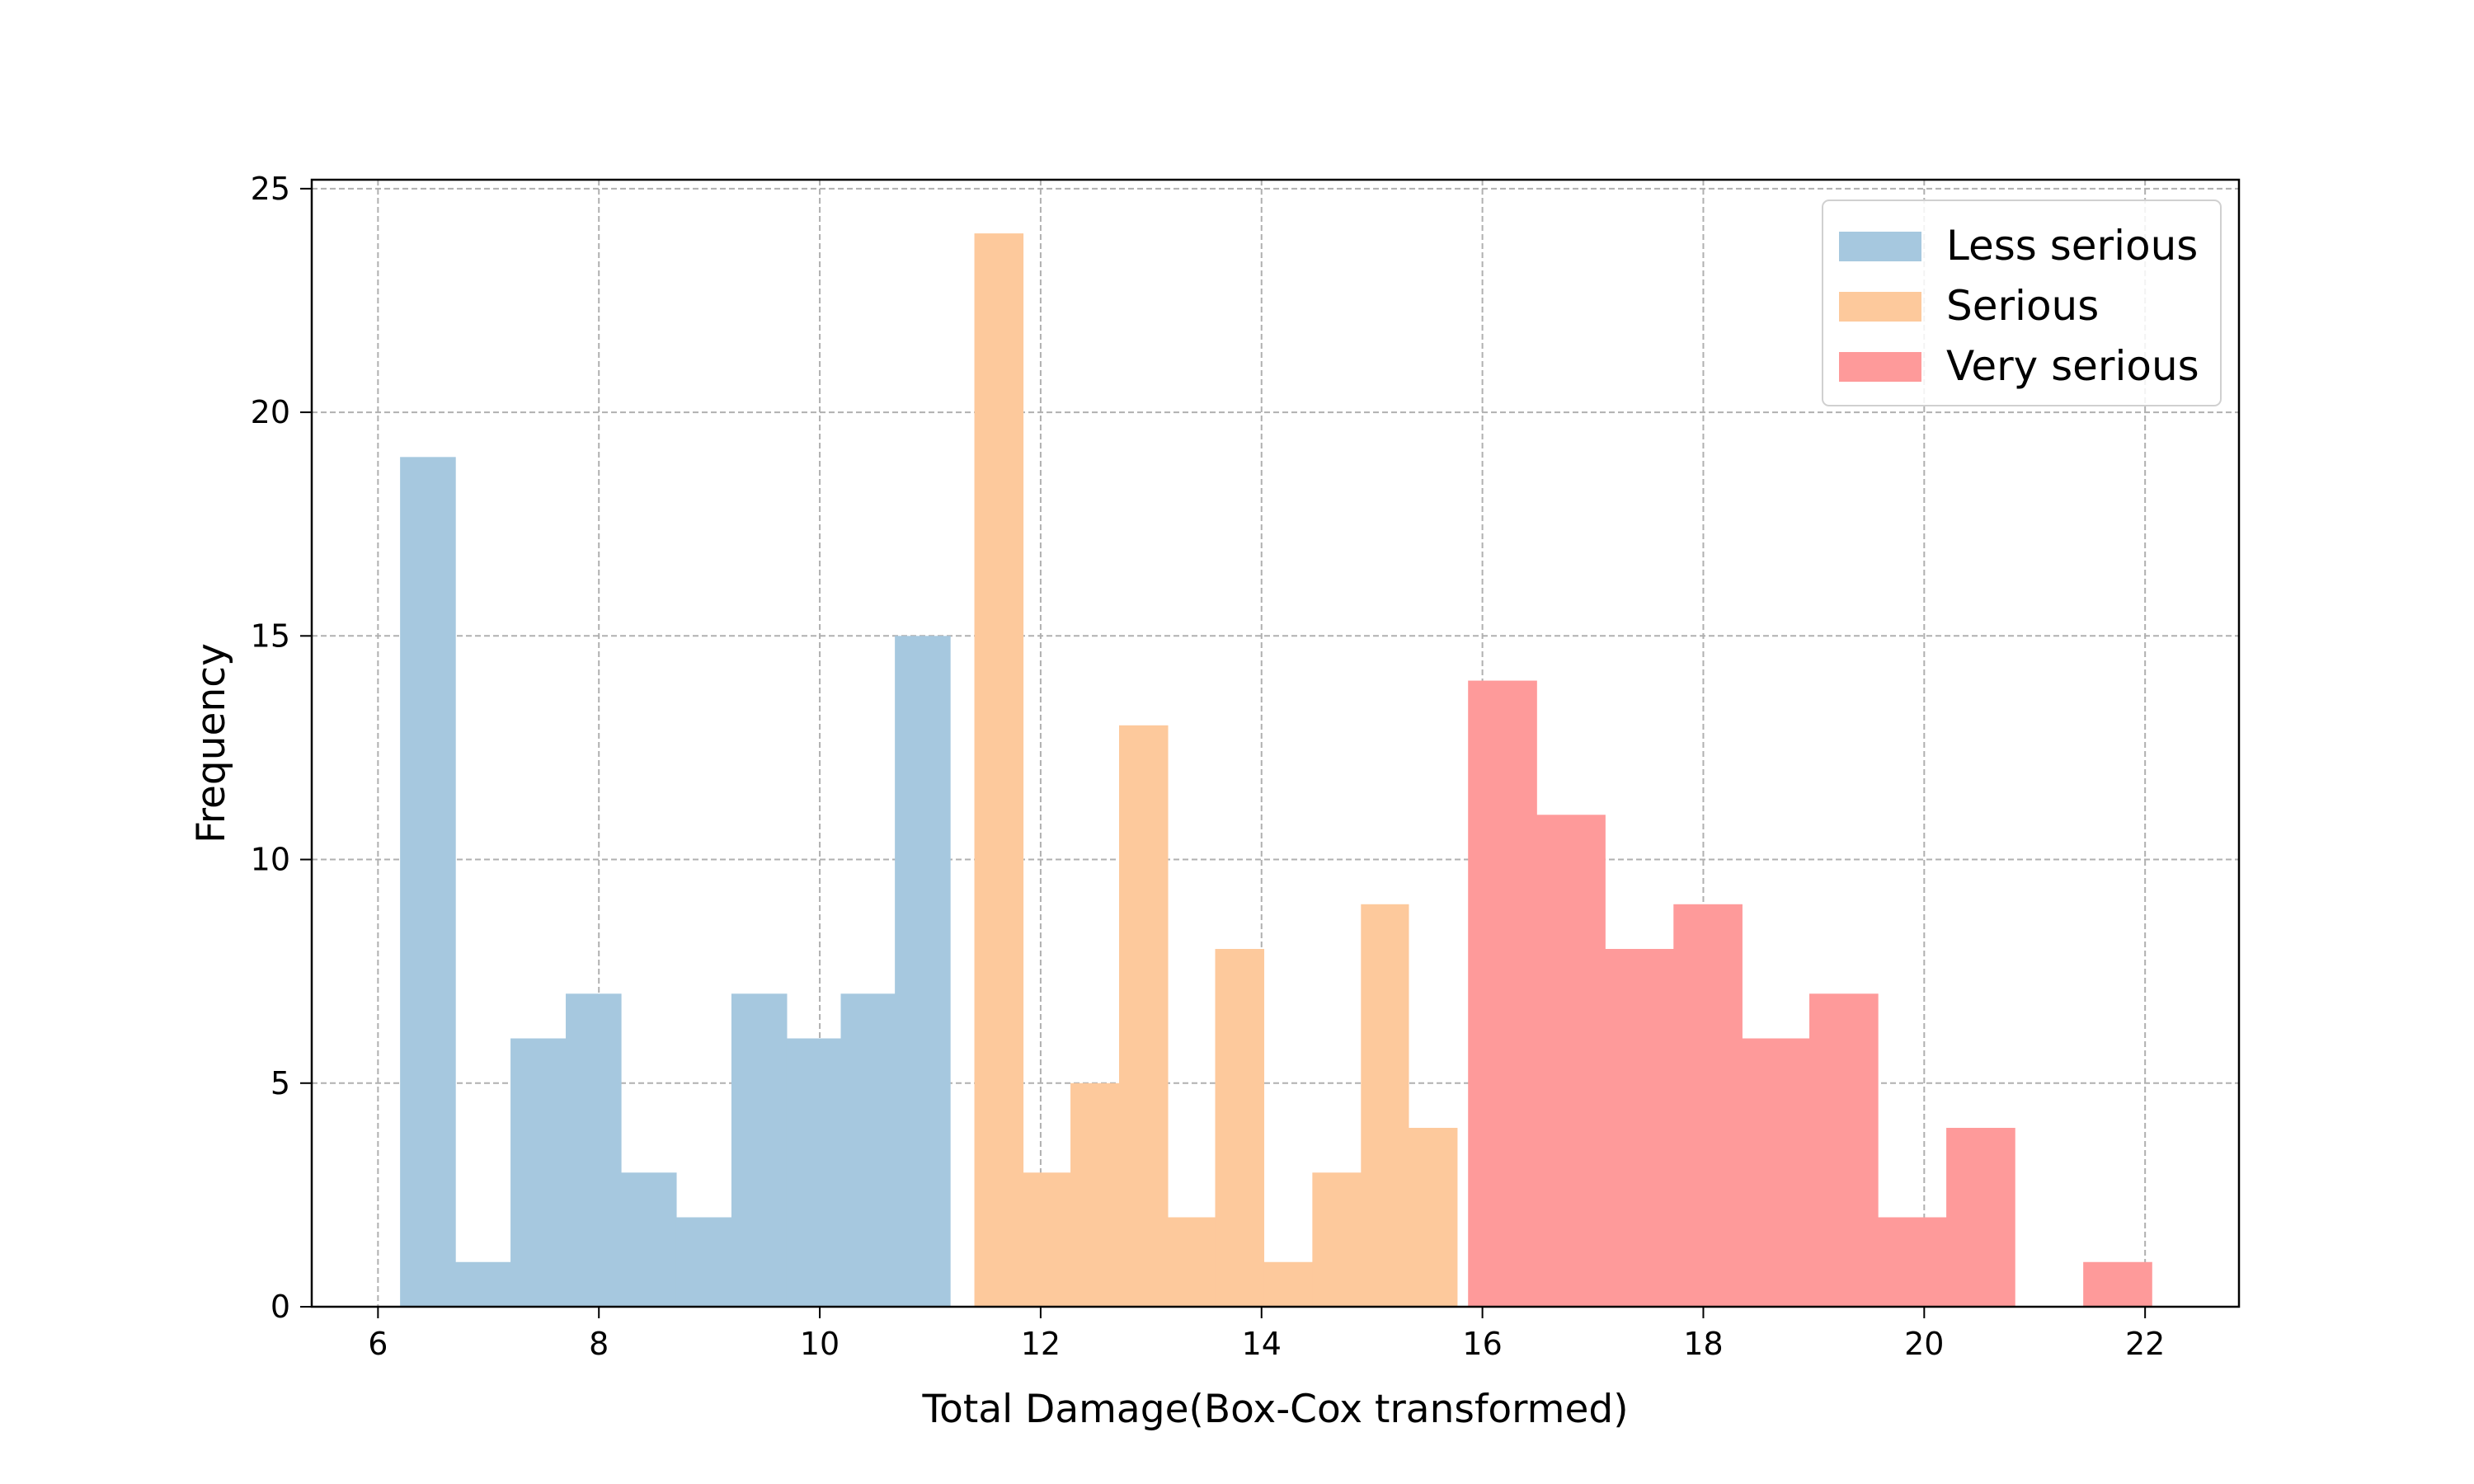 Image resolution: width=2474 pixels, height=1484 pixels. Describe the element at coordinates (270, 860) in the screenshot. I see `y-tick-label: 10` at that location.